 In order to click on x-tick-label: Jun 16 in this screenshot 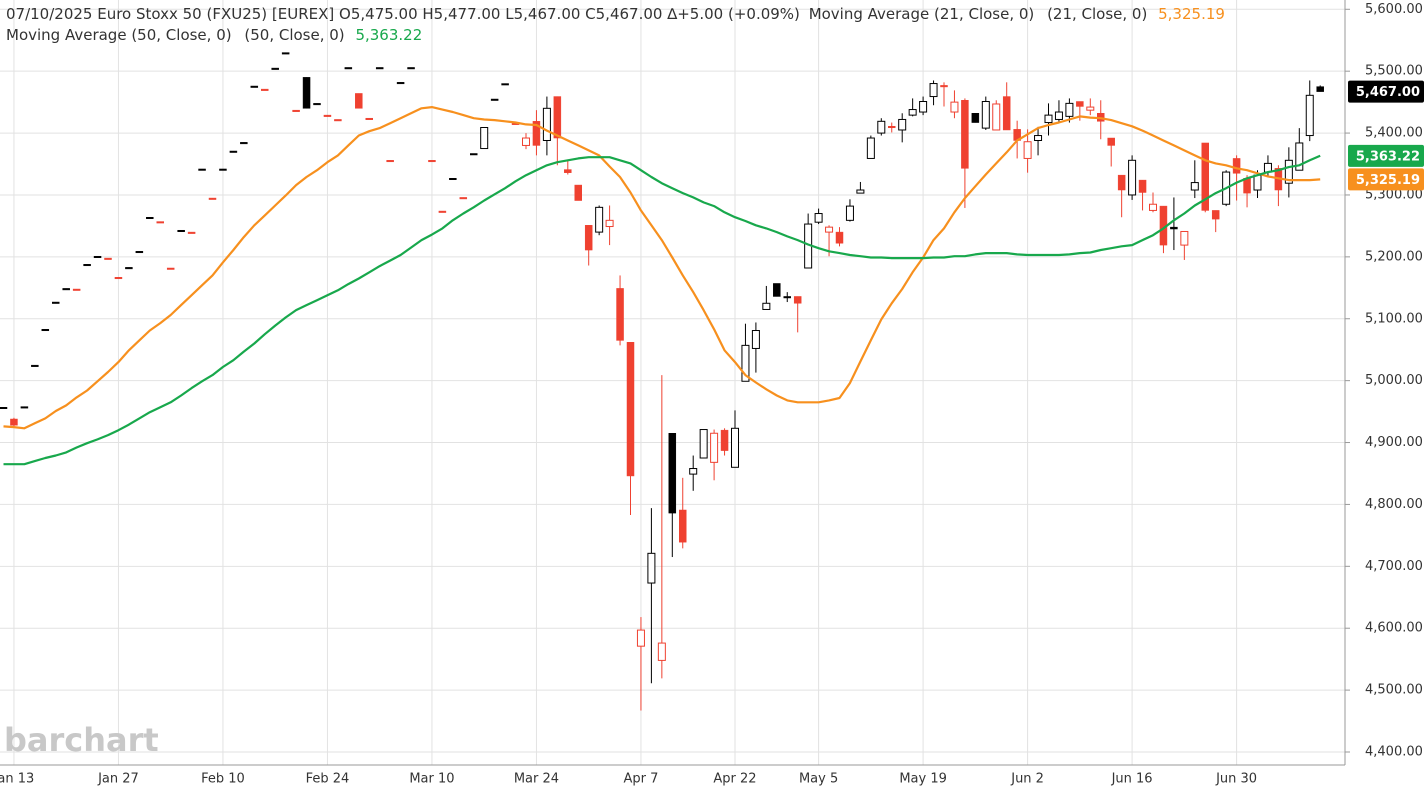, I will do `click(1132, 779)`.